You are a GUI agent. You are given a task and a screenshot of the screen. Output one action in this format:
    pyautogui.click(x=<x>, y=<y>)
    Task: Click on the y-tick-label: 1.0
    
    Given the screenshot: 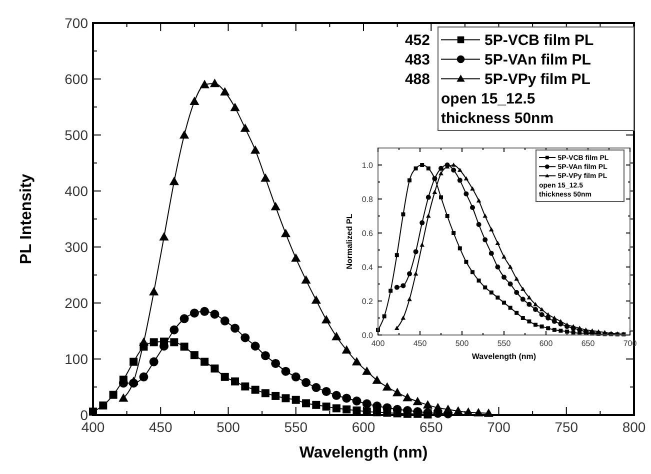 What is the action you would take?
    pyautogui.click(x=368, y=165)
    